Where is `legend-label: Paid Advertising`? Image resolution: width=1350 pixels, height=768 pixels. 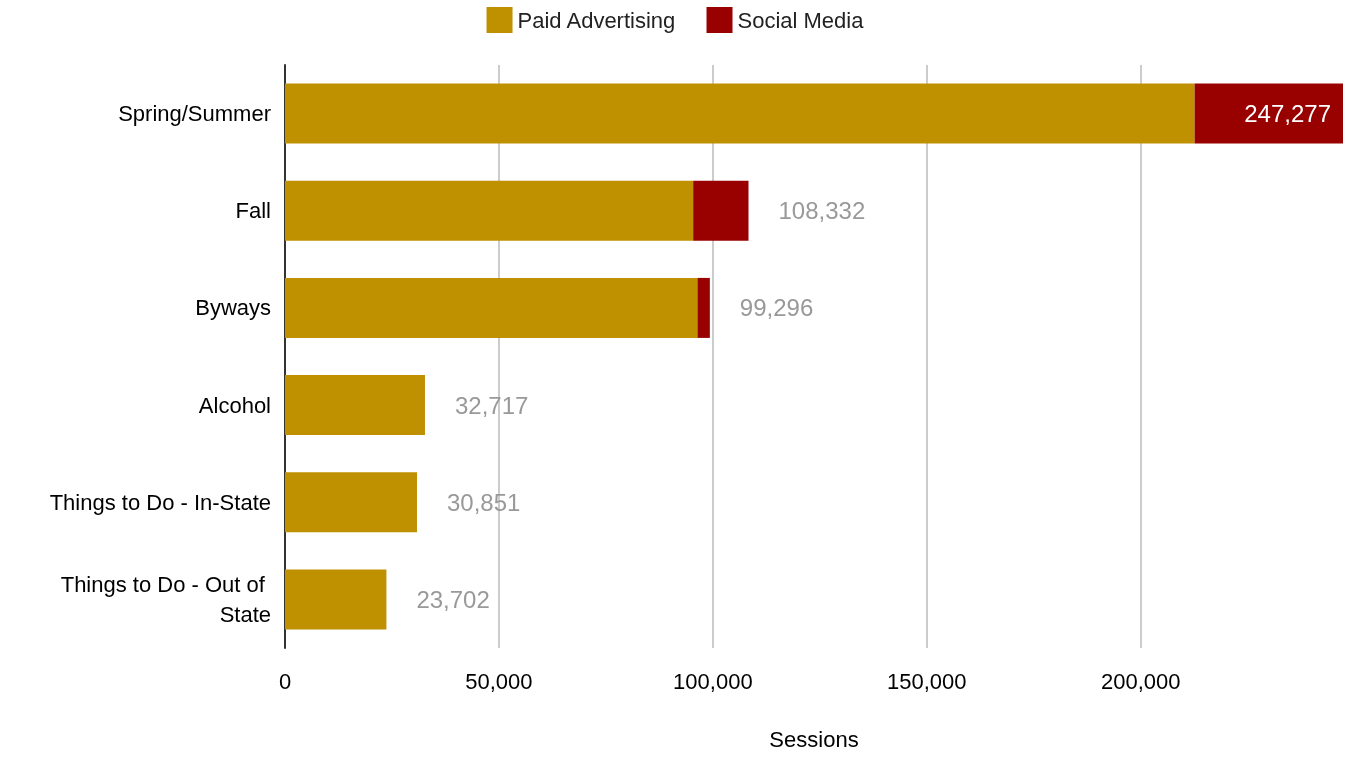
legend-label: Paid Advertising is located at coordinates (596, 20).